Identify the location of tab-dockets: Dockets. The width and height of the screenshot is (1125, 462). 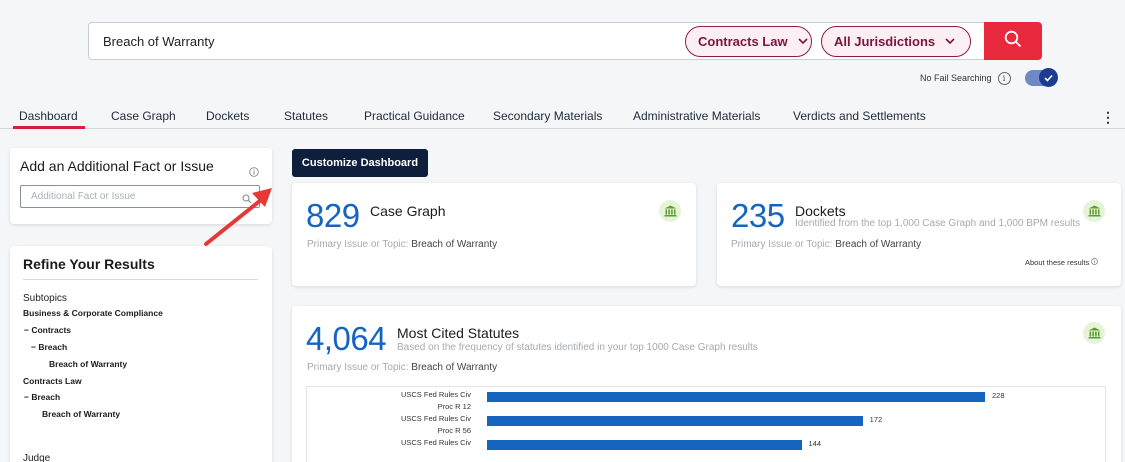
(228, 116).